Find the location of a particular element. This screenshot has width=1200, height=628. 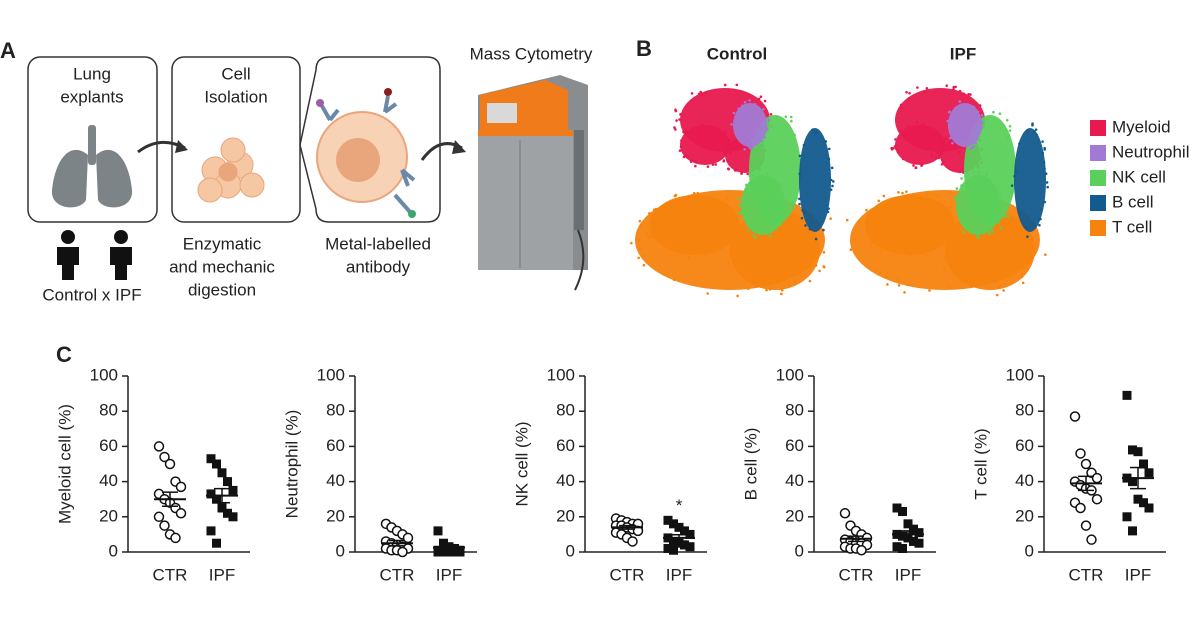

x-tick-label: CTR is located at coordinates (1086, 574).